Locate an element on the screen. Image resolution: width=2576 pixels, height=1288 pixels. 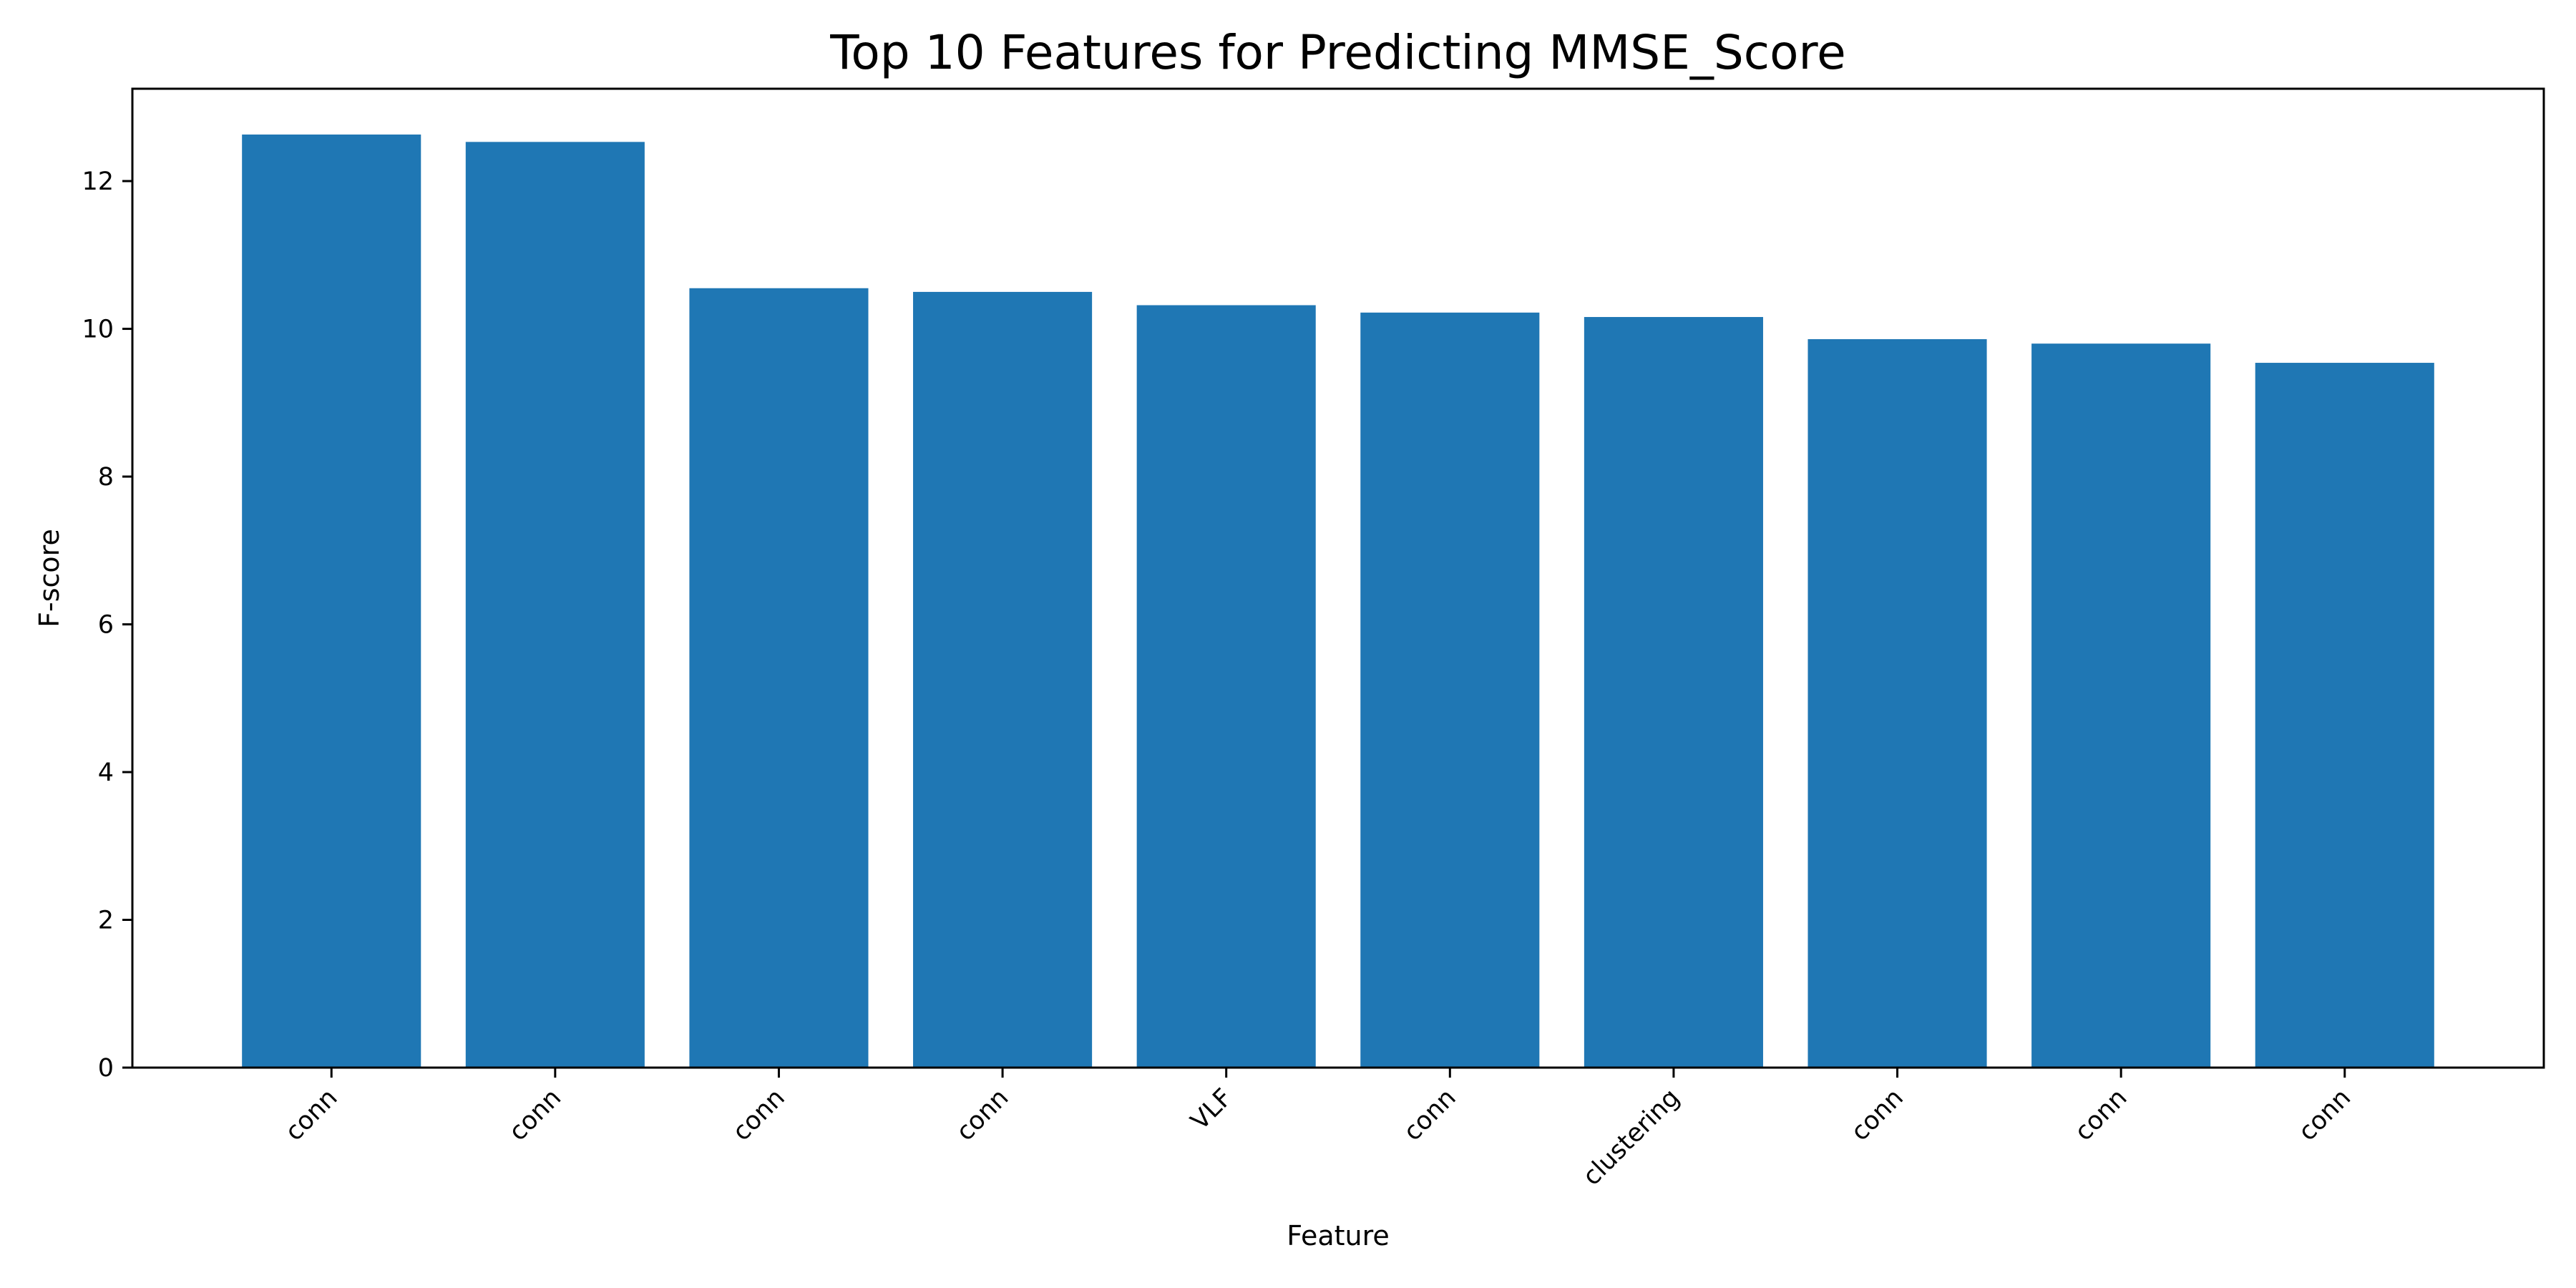
x-tick-label-10: conn is located at coordinates (2324, 1114).